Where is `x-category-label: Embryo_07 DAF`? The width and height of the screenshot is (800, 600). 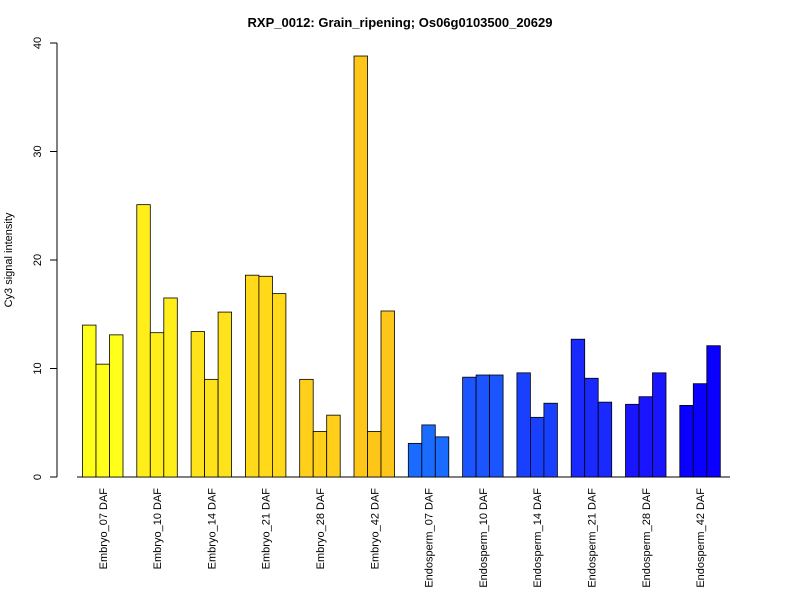 x-category-label: Embryo_07 DAF is located at coordinates (104, 529).